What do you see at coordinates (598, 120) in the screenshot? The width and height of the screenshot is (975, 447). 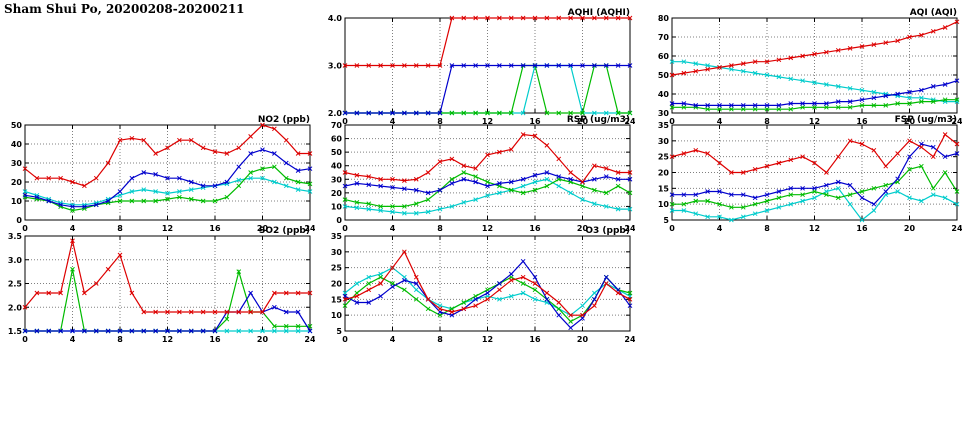 I see `svg-text: RSP (ug/m3)` at bounding box center [598, 120].